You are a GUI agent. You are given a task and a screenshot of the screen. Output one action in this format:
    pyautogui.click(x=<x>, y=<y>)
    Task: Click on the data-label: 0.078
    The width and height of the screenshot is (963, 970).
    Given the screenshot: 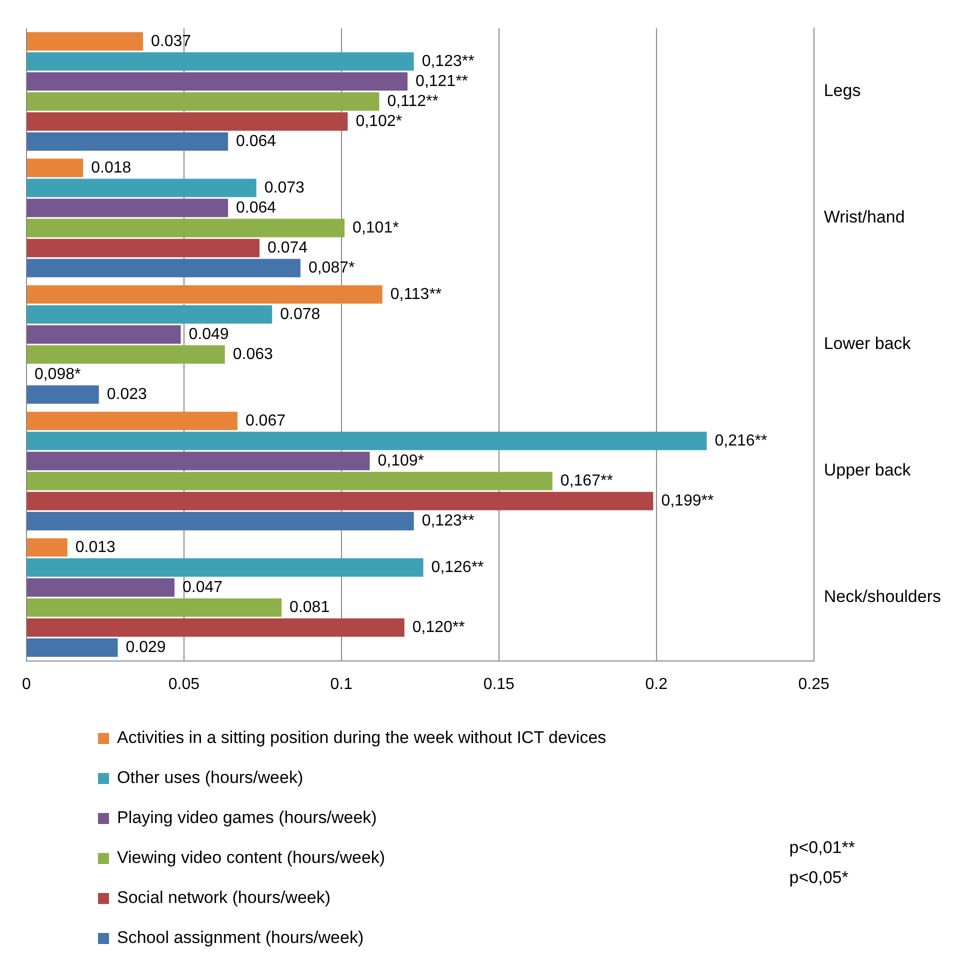 What is the action you would take?
    pyautogui.click(x=300, y=314)
    